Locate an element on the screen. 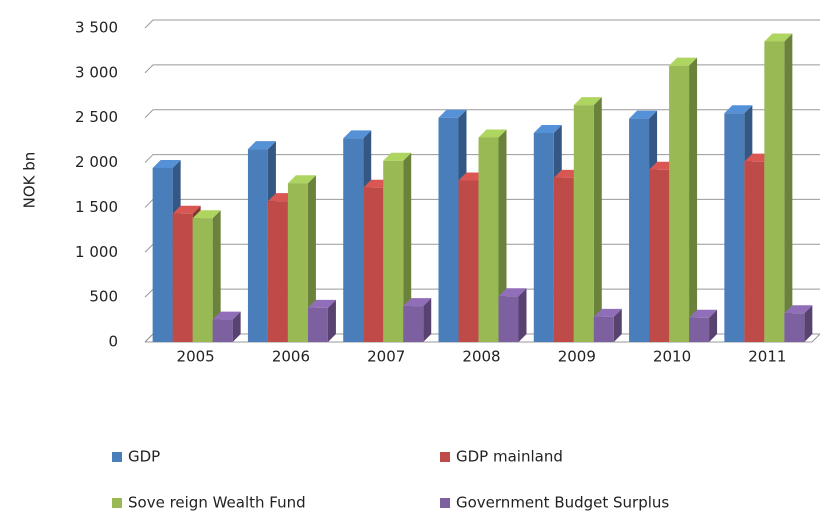  x-tick-label: 2006 is located at coordinates (291, 357).